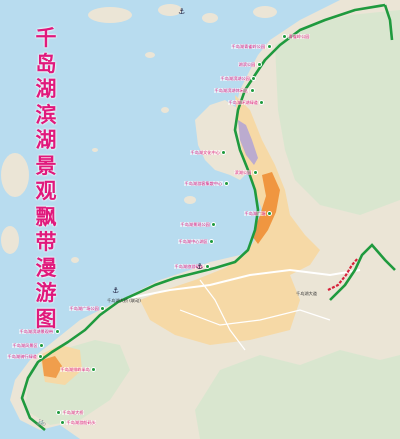 The width and height of the screenshot is (400, 439). I want to click on poi-label: 千岛湖广场公园, so click(84, 308).